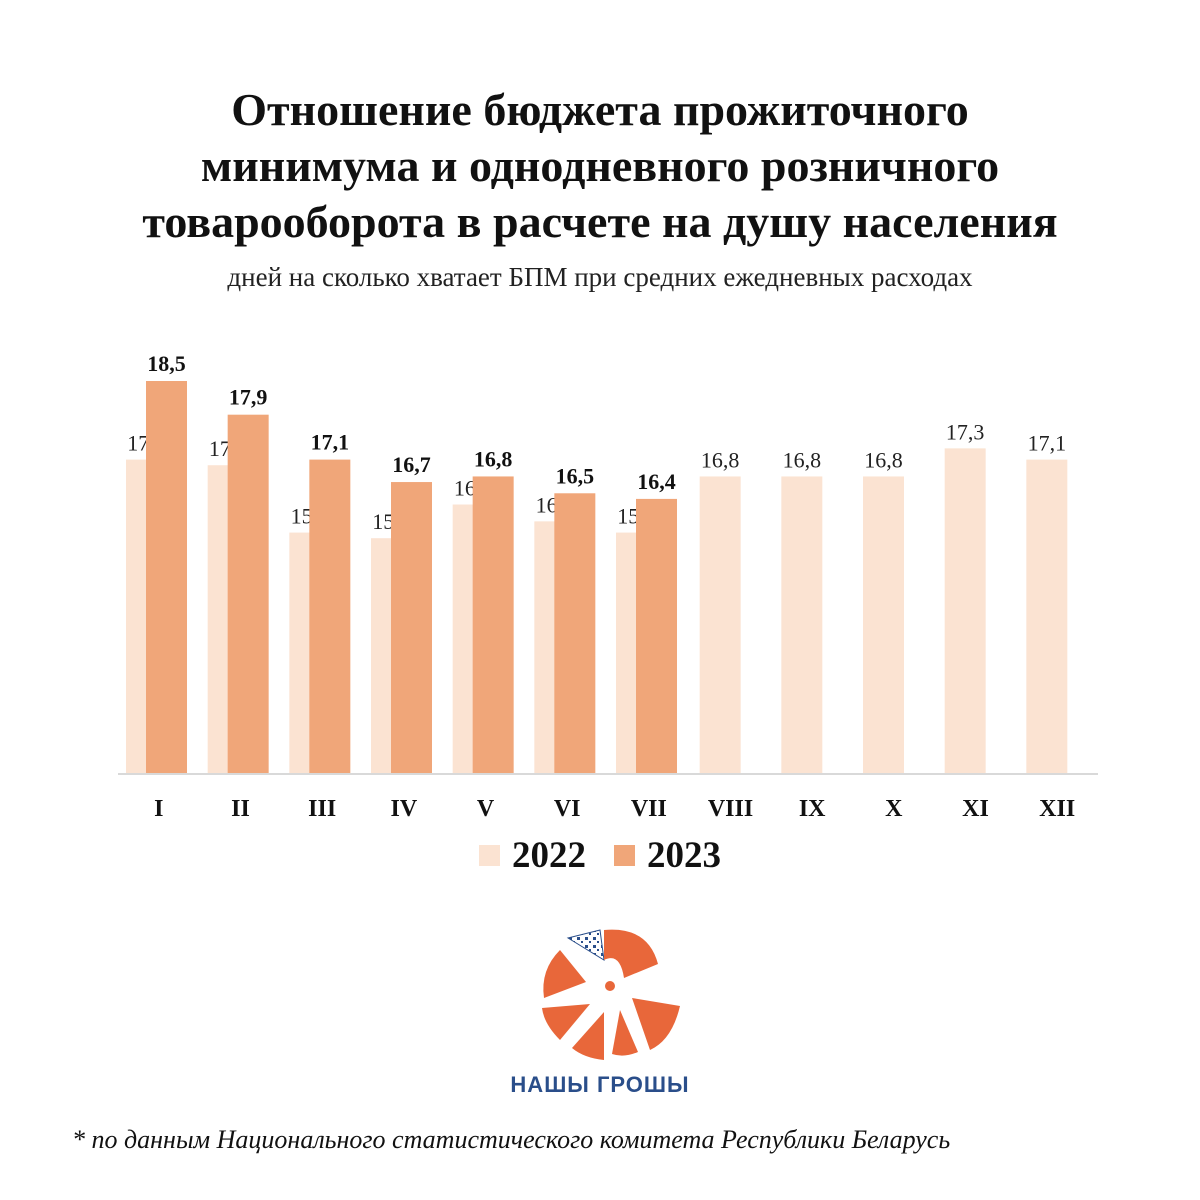  I want to click on legend-swatch-2022, so click(489, 855).